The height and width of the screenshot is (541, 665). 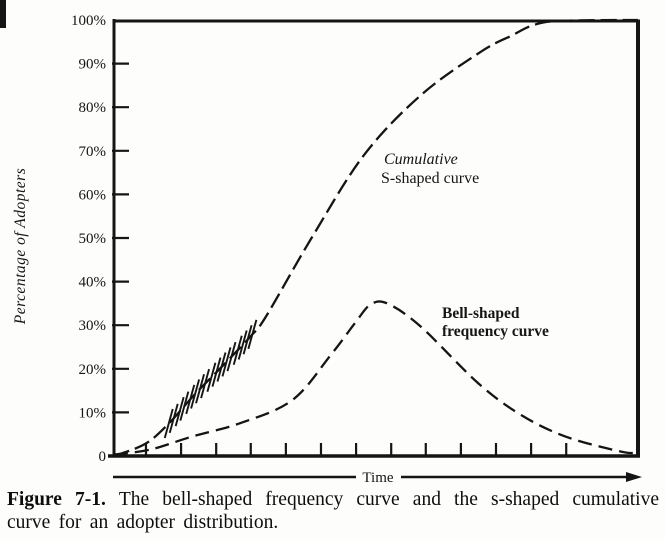 I want to click on y-tick-label: 60%, so click(x=93, y=195).